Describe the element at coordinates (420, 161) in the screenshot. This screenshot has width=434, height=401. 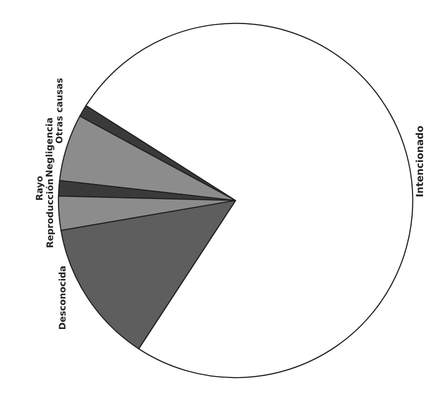
I see `slice-label: Intencionado` at that location.